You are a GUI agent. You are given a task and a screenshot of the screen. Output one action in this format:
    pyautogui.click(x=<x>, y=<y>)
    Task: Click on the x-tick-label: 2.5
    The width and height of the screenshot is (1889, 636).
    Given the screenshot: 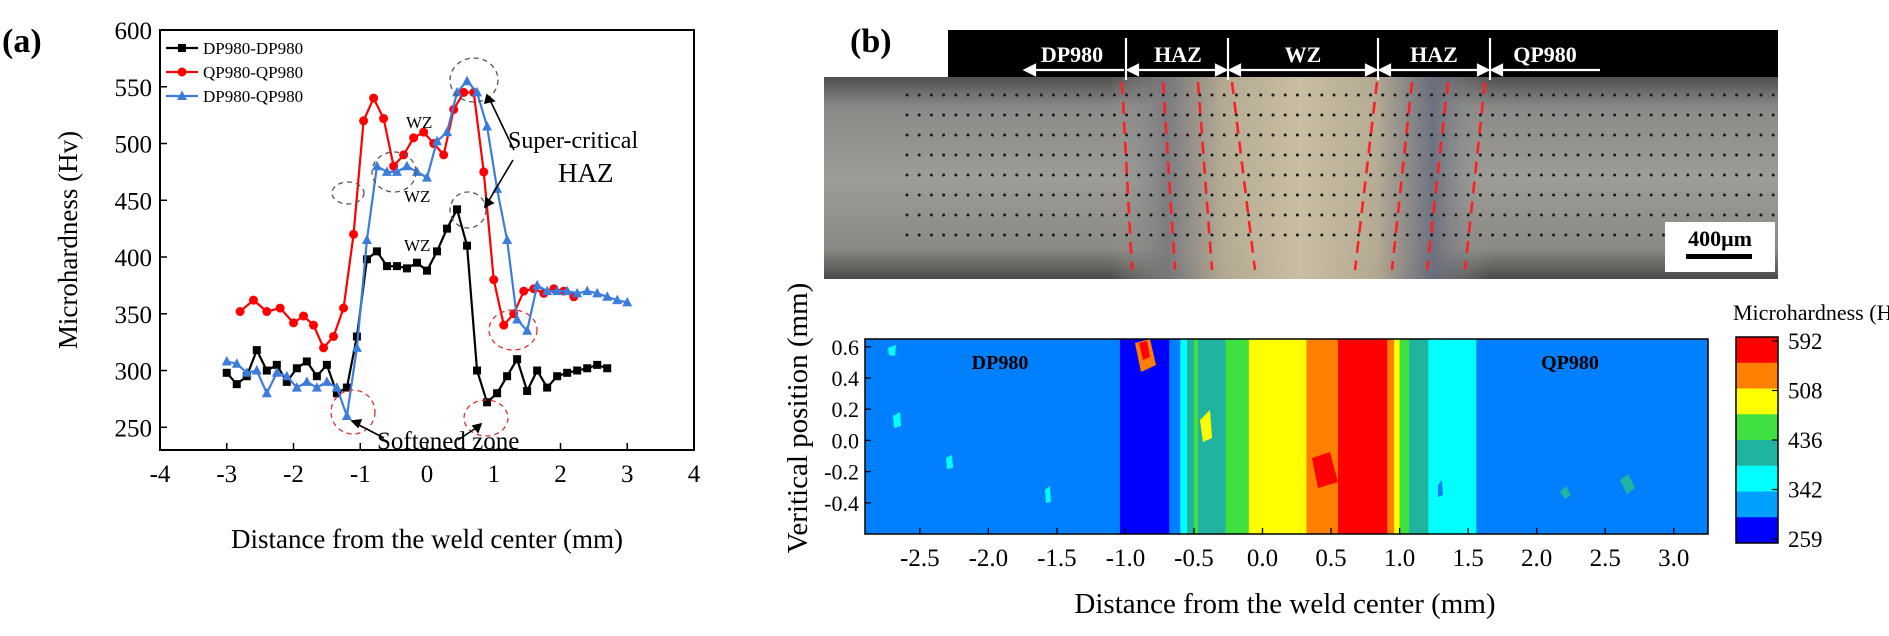 What is the action you would take?
    pyautogui.click(x=1605, y=558)
    